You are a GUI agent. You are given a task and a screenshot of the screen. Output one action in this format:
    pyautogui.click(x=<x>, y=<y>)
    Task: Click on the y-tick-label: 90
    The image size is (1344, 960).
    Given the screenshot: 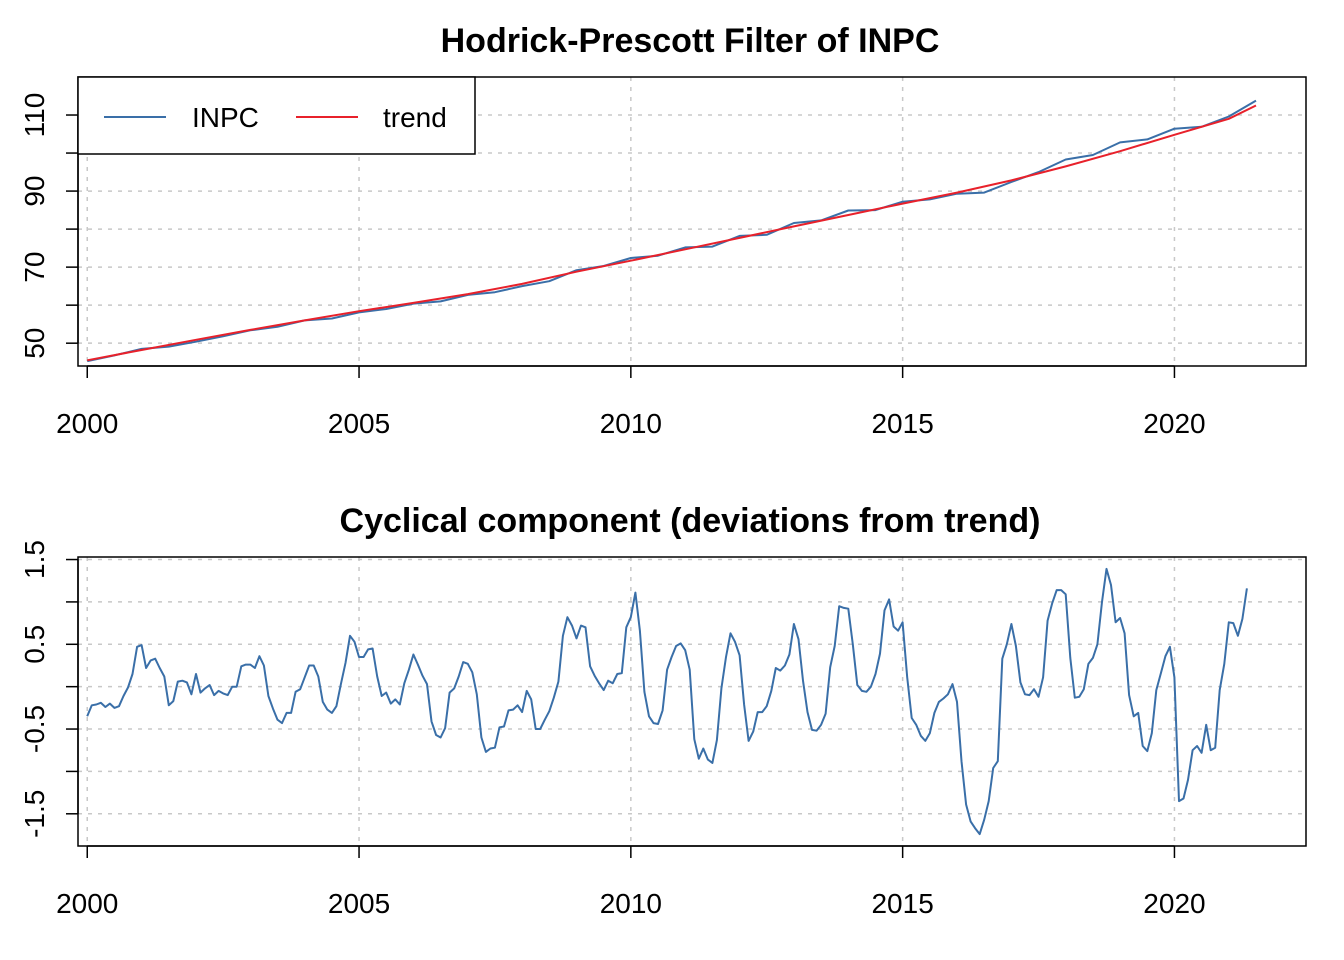 What is the action you would take?
    pyautogui.click(x=34, y=191)
    